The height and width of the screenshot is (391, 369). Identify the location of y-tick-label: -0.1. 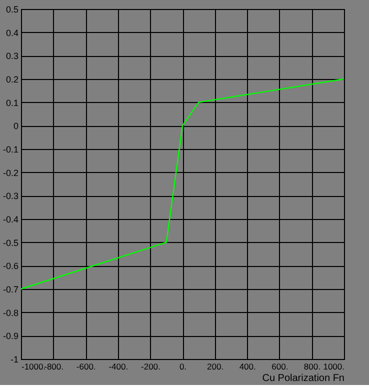
(10, 149).